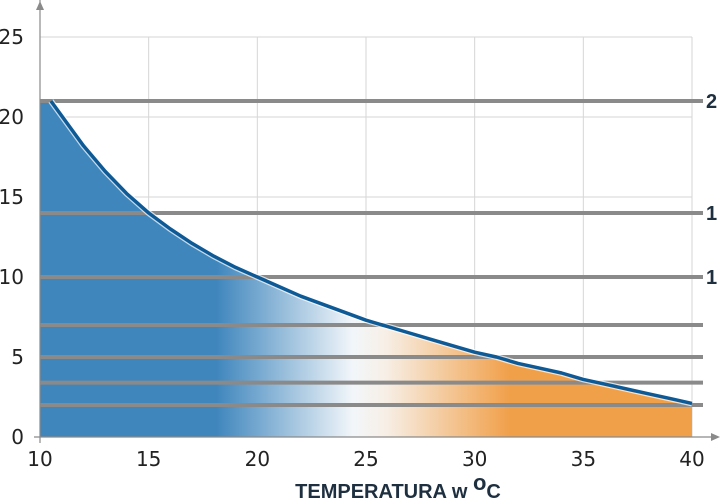  I want to click on horizontal-line-label-0: 2, so click(711, 102).